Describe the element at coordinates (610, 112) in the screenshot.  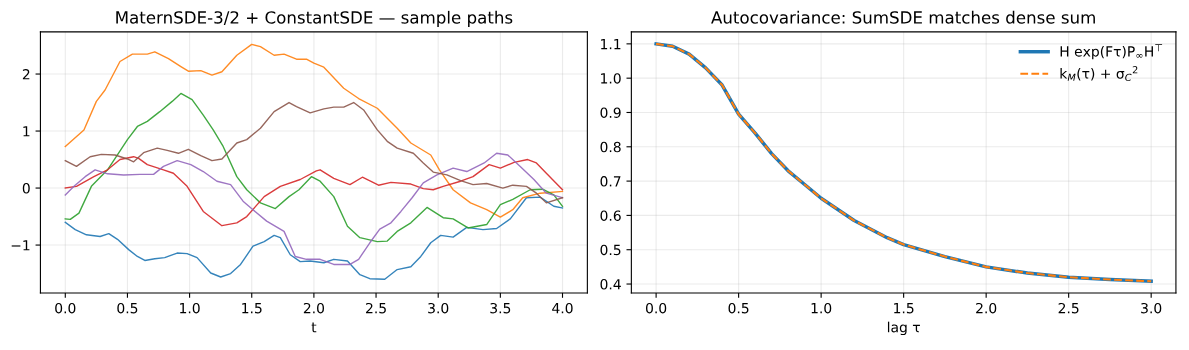
I see `y-tick-label: 0.9` at that location.